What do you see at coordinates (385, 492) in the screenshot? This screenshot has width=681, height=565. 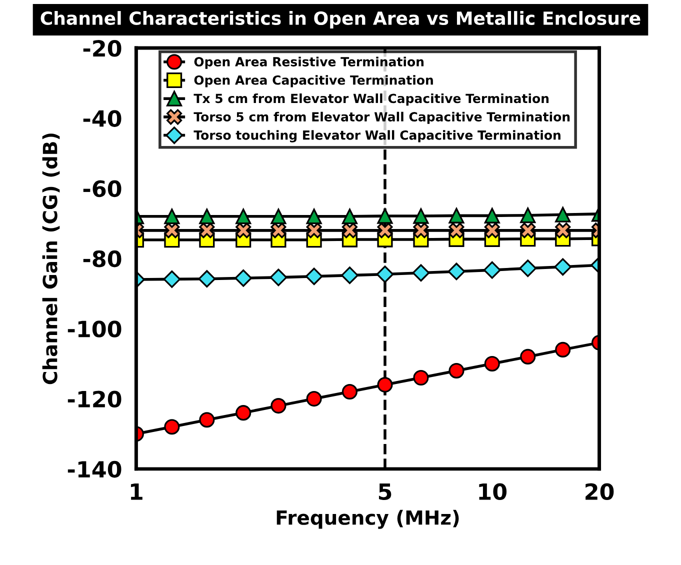 I see `x-tick-label: 5` at bounding box center [385, 492].